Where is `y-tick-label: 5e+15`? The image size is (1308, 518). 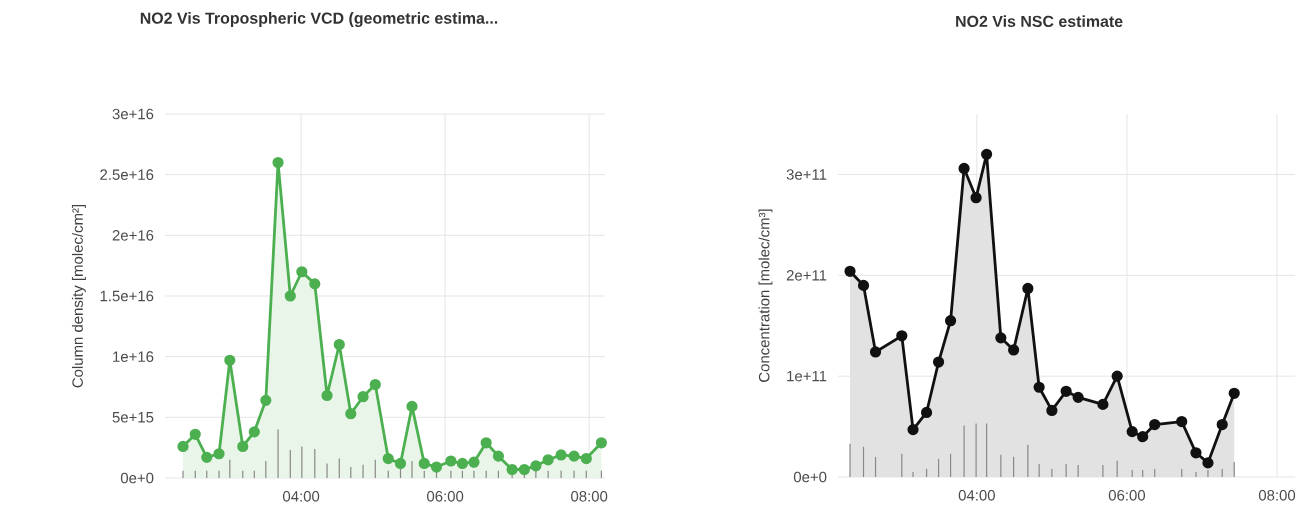
y-tick-label: 5e+15 is located at coordinates (133, 417).